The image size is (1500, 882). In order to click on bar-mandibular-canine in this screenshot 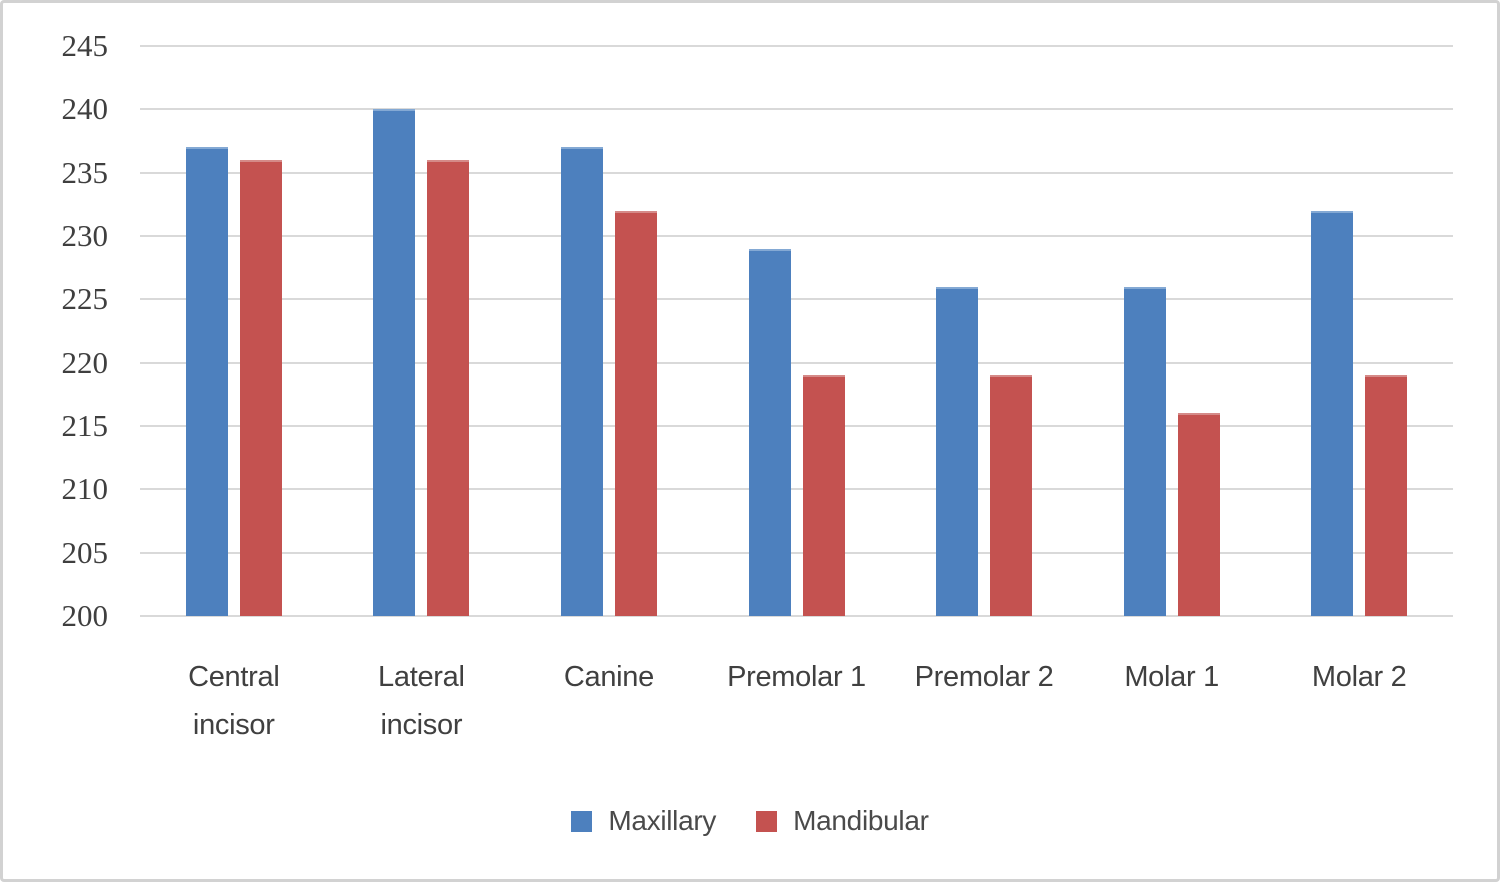, I will do `click(635, 413)`.